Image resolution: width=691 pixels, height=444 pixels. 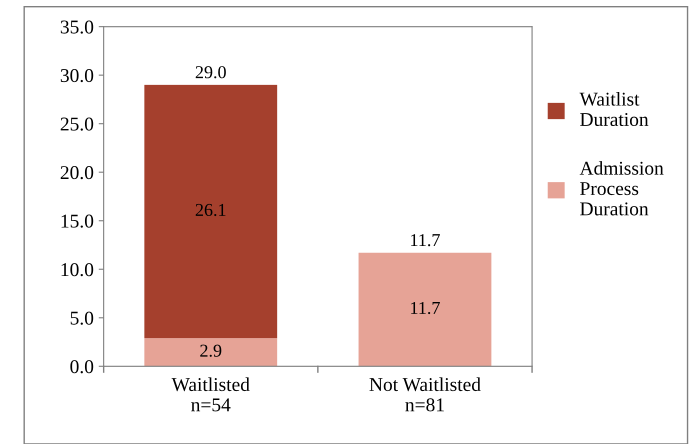 I want to click on y-tick-label: 0.0, so click(x=82, y=367).